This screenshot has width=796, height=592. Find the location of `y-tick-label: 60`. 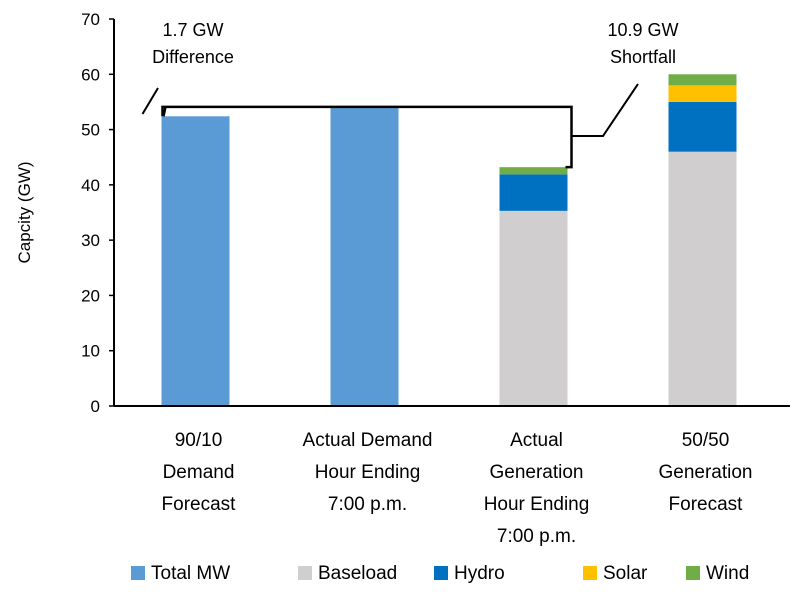

y-tick-label: 60 is located at coordinates (90, 74).